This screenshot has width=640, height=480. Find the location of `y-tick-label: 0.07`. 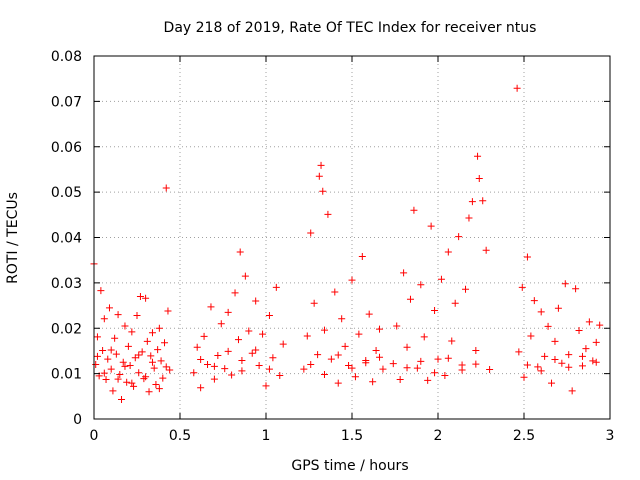

y-tick-label: 0.07 is located at coordinates (66, 102).